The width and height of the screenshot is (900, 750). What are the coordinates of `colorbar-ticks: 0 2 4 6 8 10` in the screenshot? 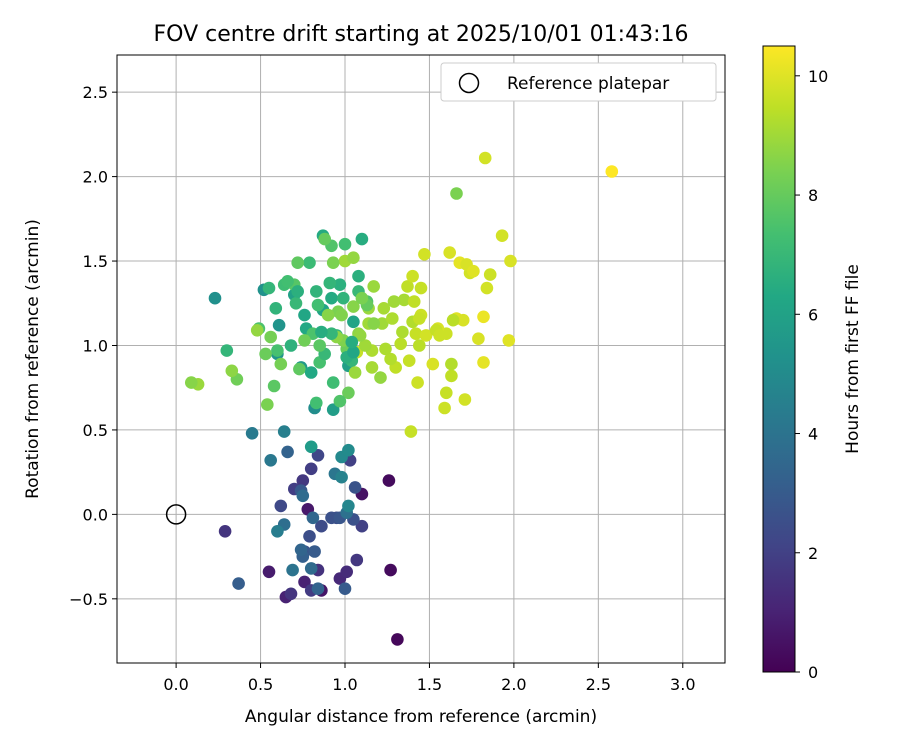 It's located at (811, 374).